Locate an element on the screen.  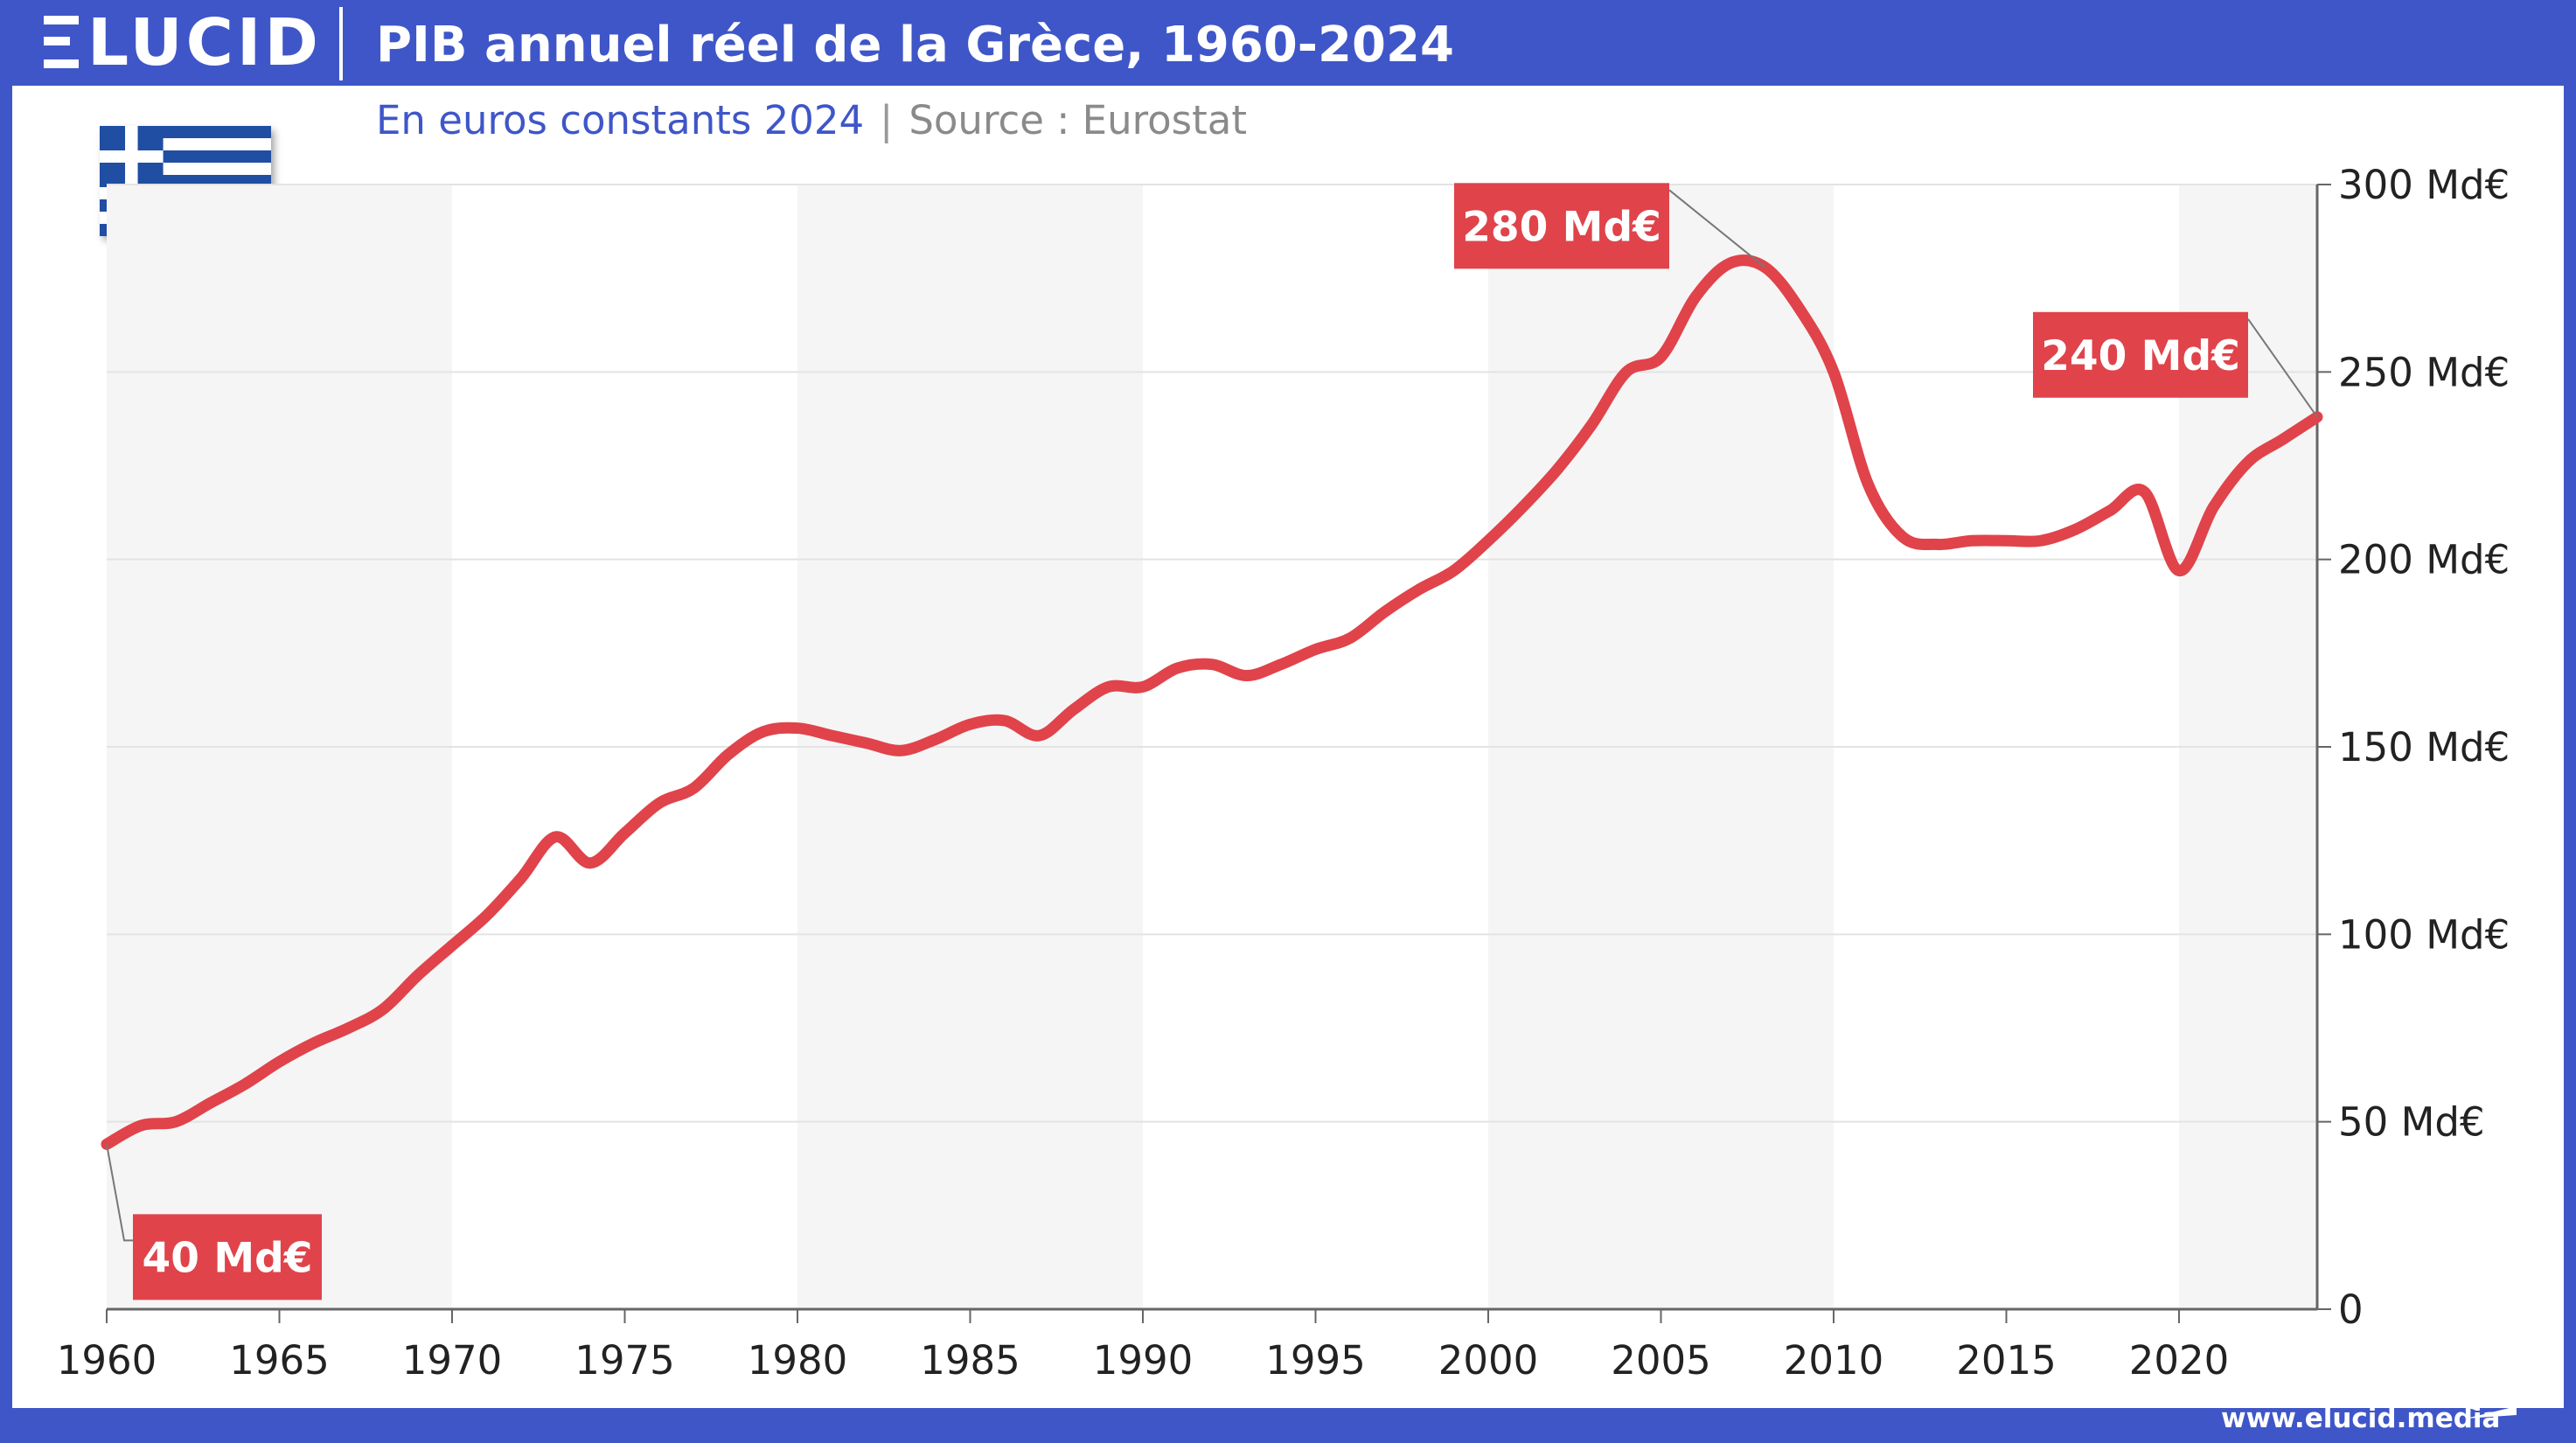
value-callout: 280 Md€ is located at coordinates (1609, 226).